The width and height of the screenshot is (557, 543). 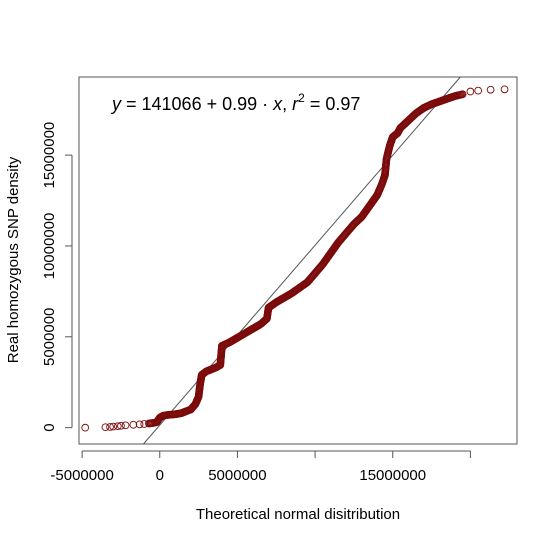 I want to click on y-axis: 0 5000000 10000000 15000000, so click(x=57, y=277).